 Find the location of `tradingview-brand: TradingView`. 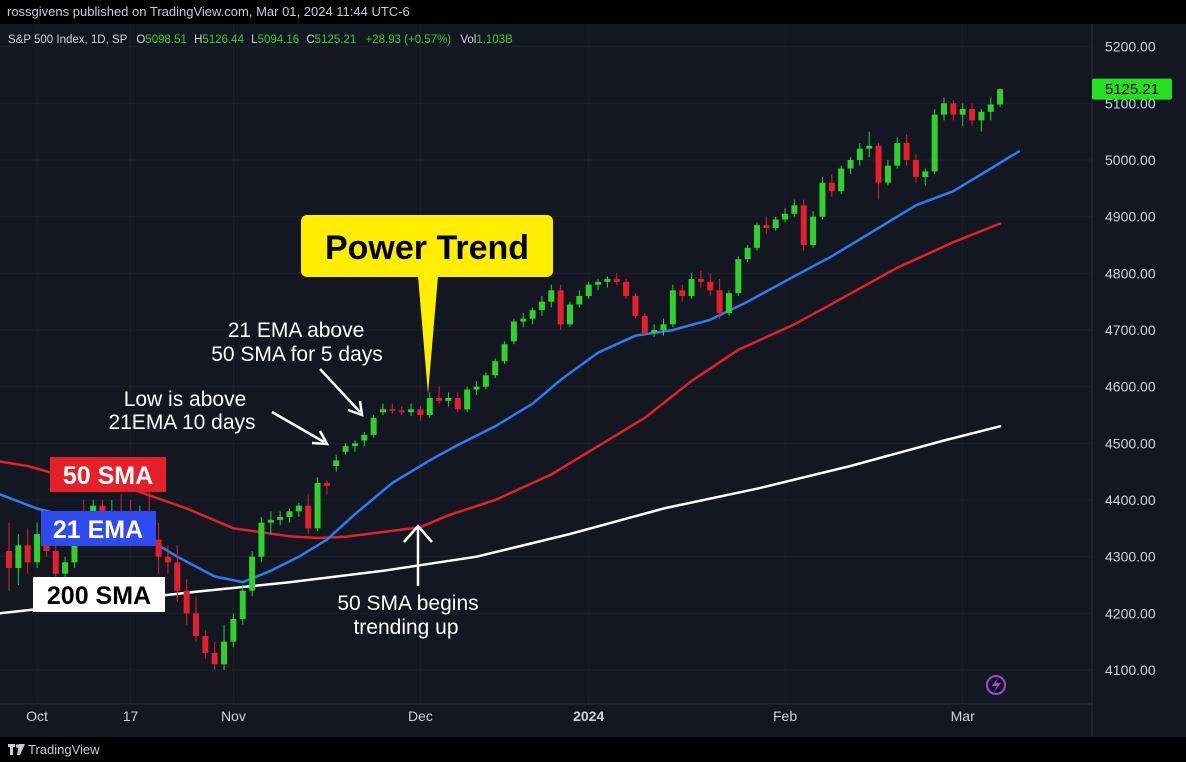

tradingview-brand: TradingView is located at coordinates (64, 749).